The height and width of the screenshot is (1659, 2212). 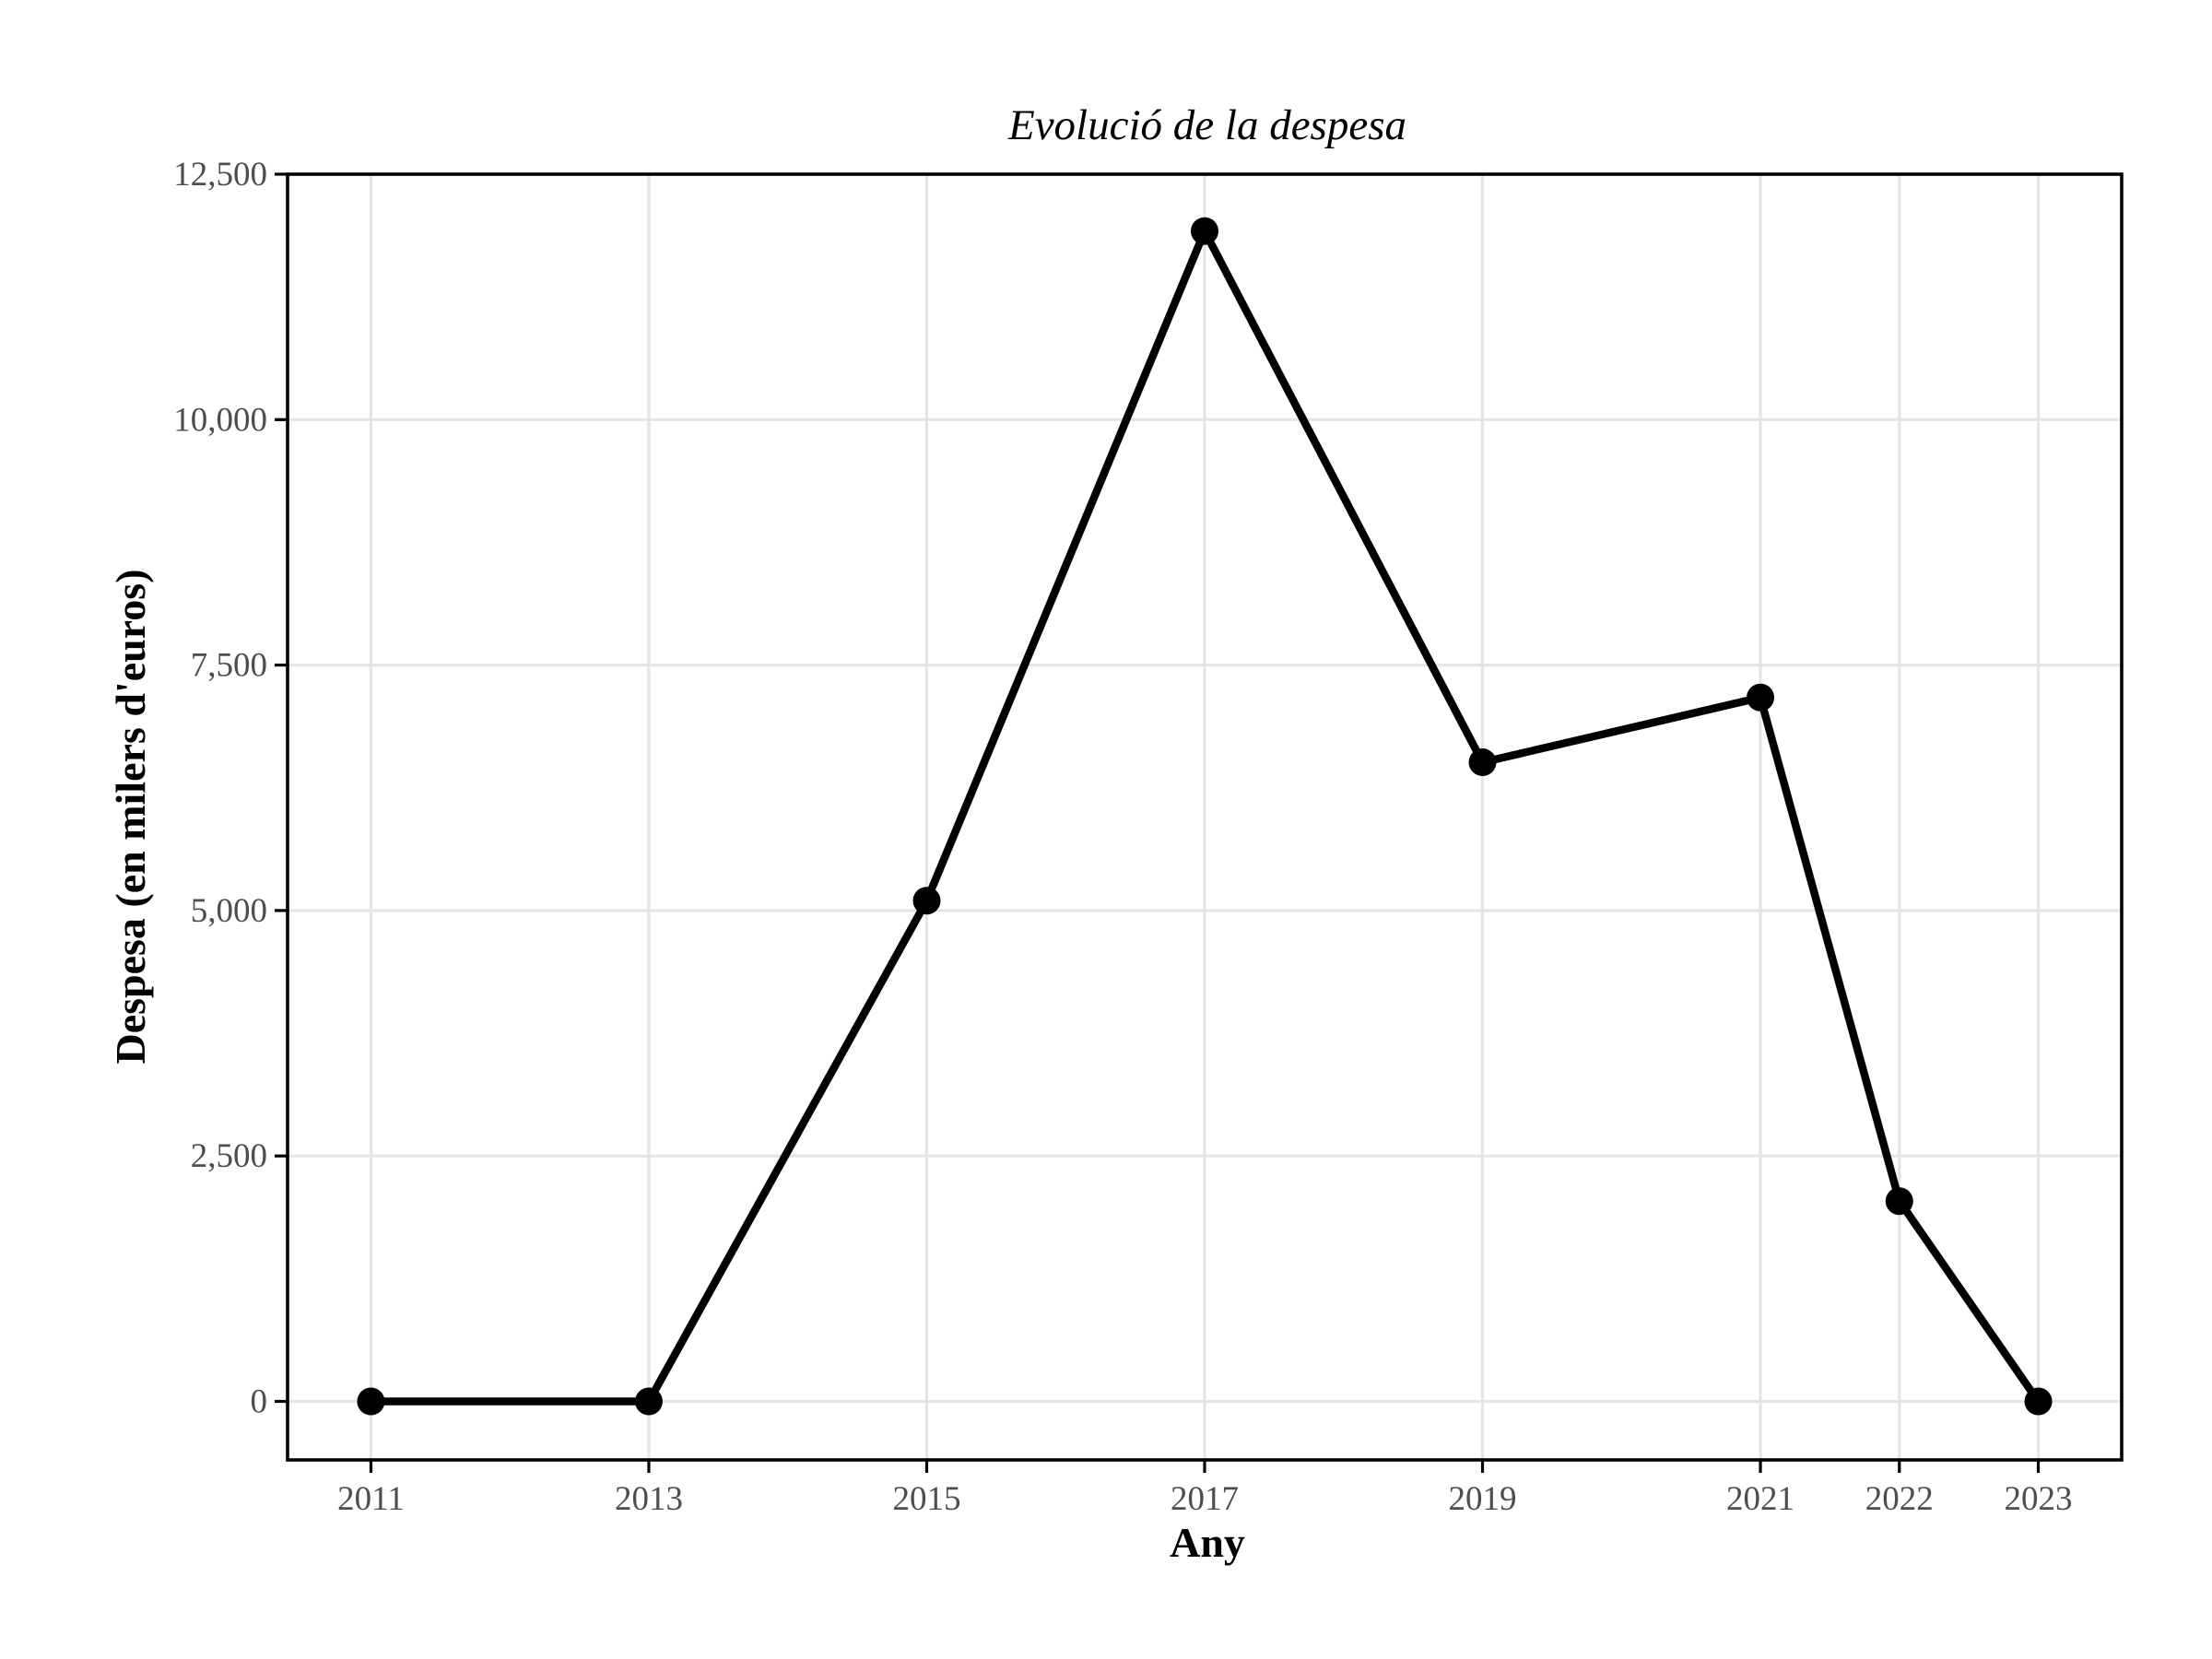 What do you see at coordinates (130, 816) in the screenshot?
I see `y-axis-title: Despesa (en milers d'euros)` at bounding box center [130, 816].